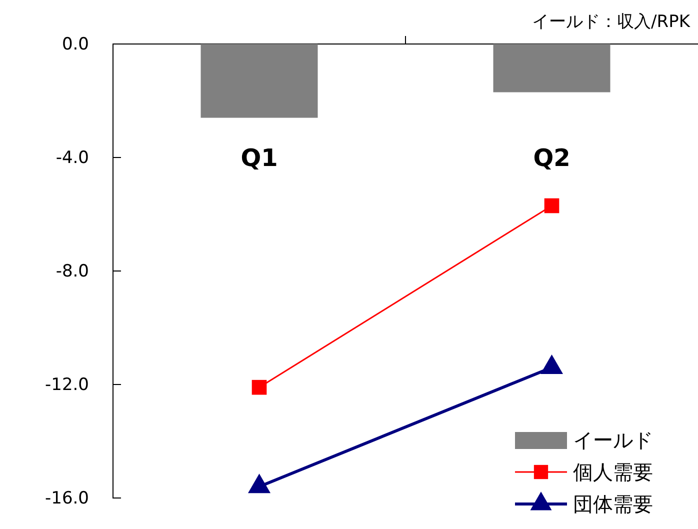  Describe the element at coordinates (613, 472) in the screenshot. I see `legend-label: 個人需要` at that location.